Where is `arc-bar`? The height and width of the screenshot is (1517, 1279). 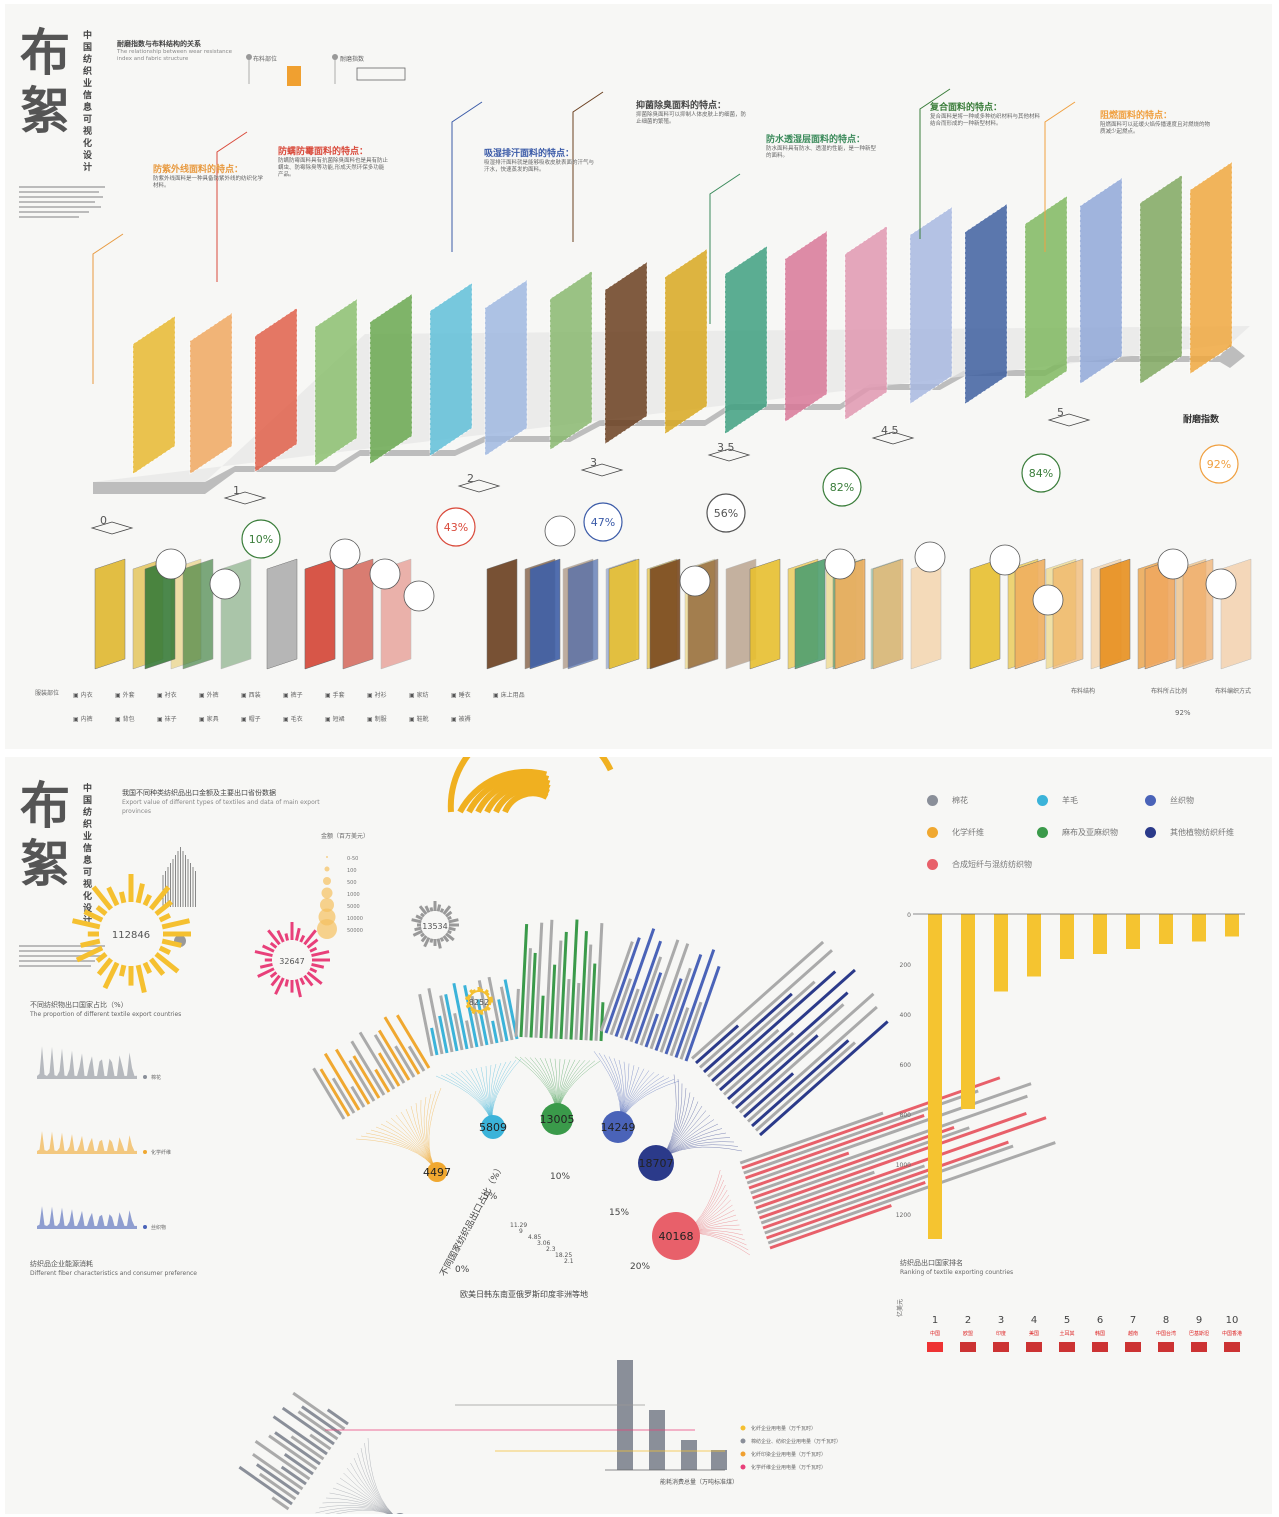 arc-bar is located at coordinates (525, 802).